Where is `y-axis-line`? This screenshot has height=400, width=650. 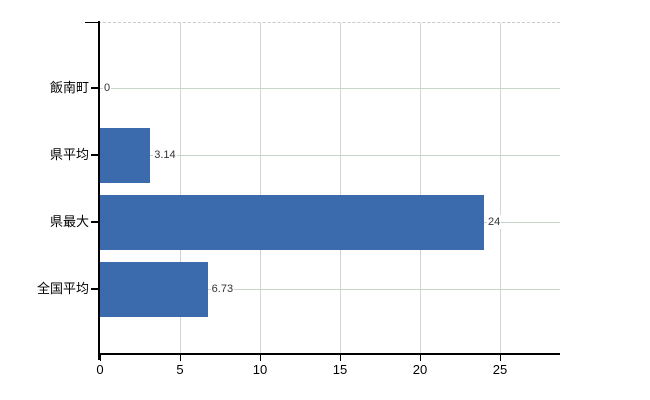
y-axis-line is located at coordinates (99, 190).